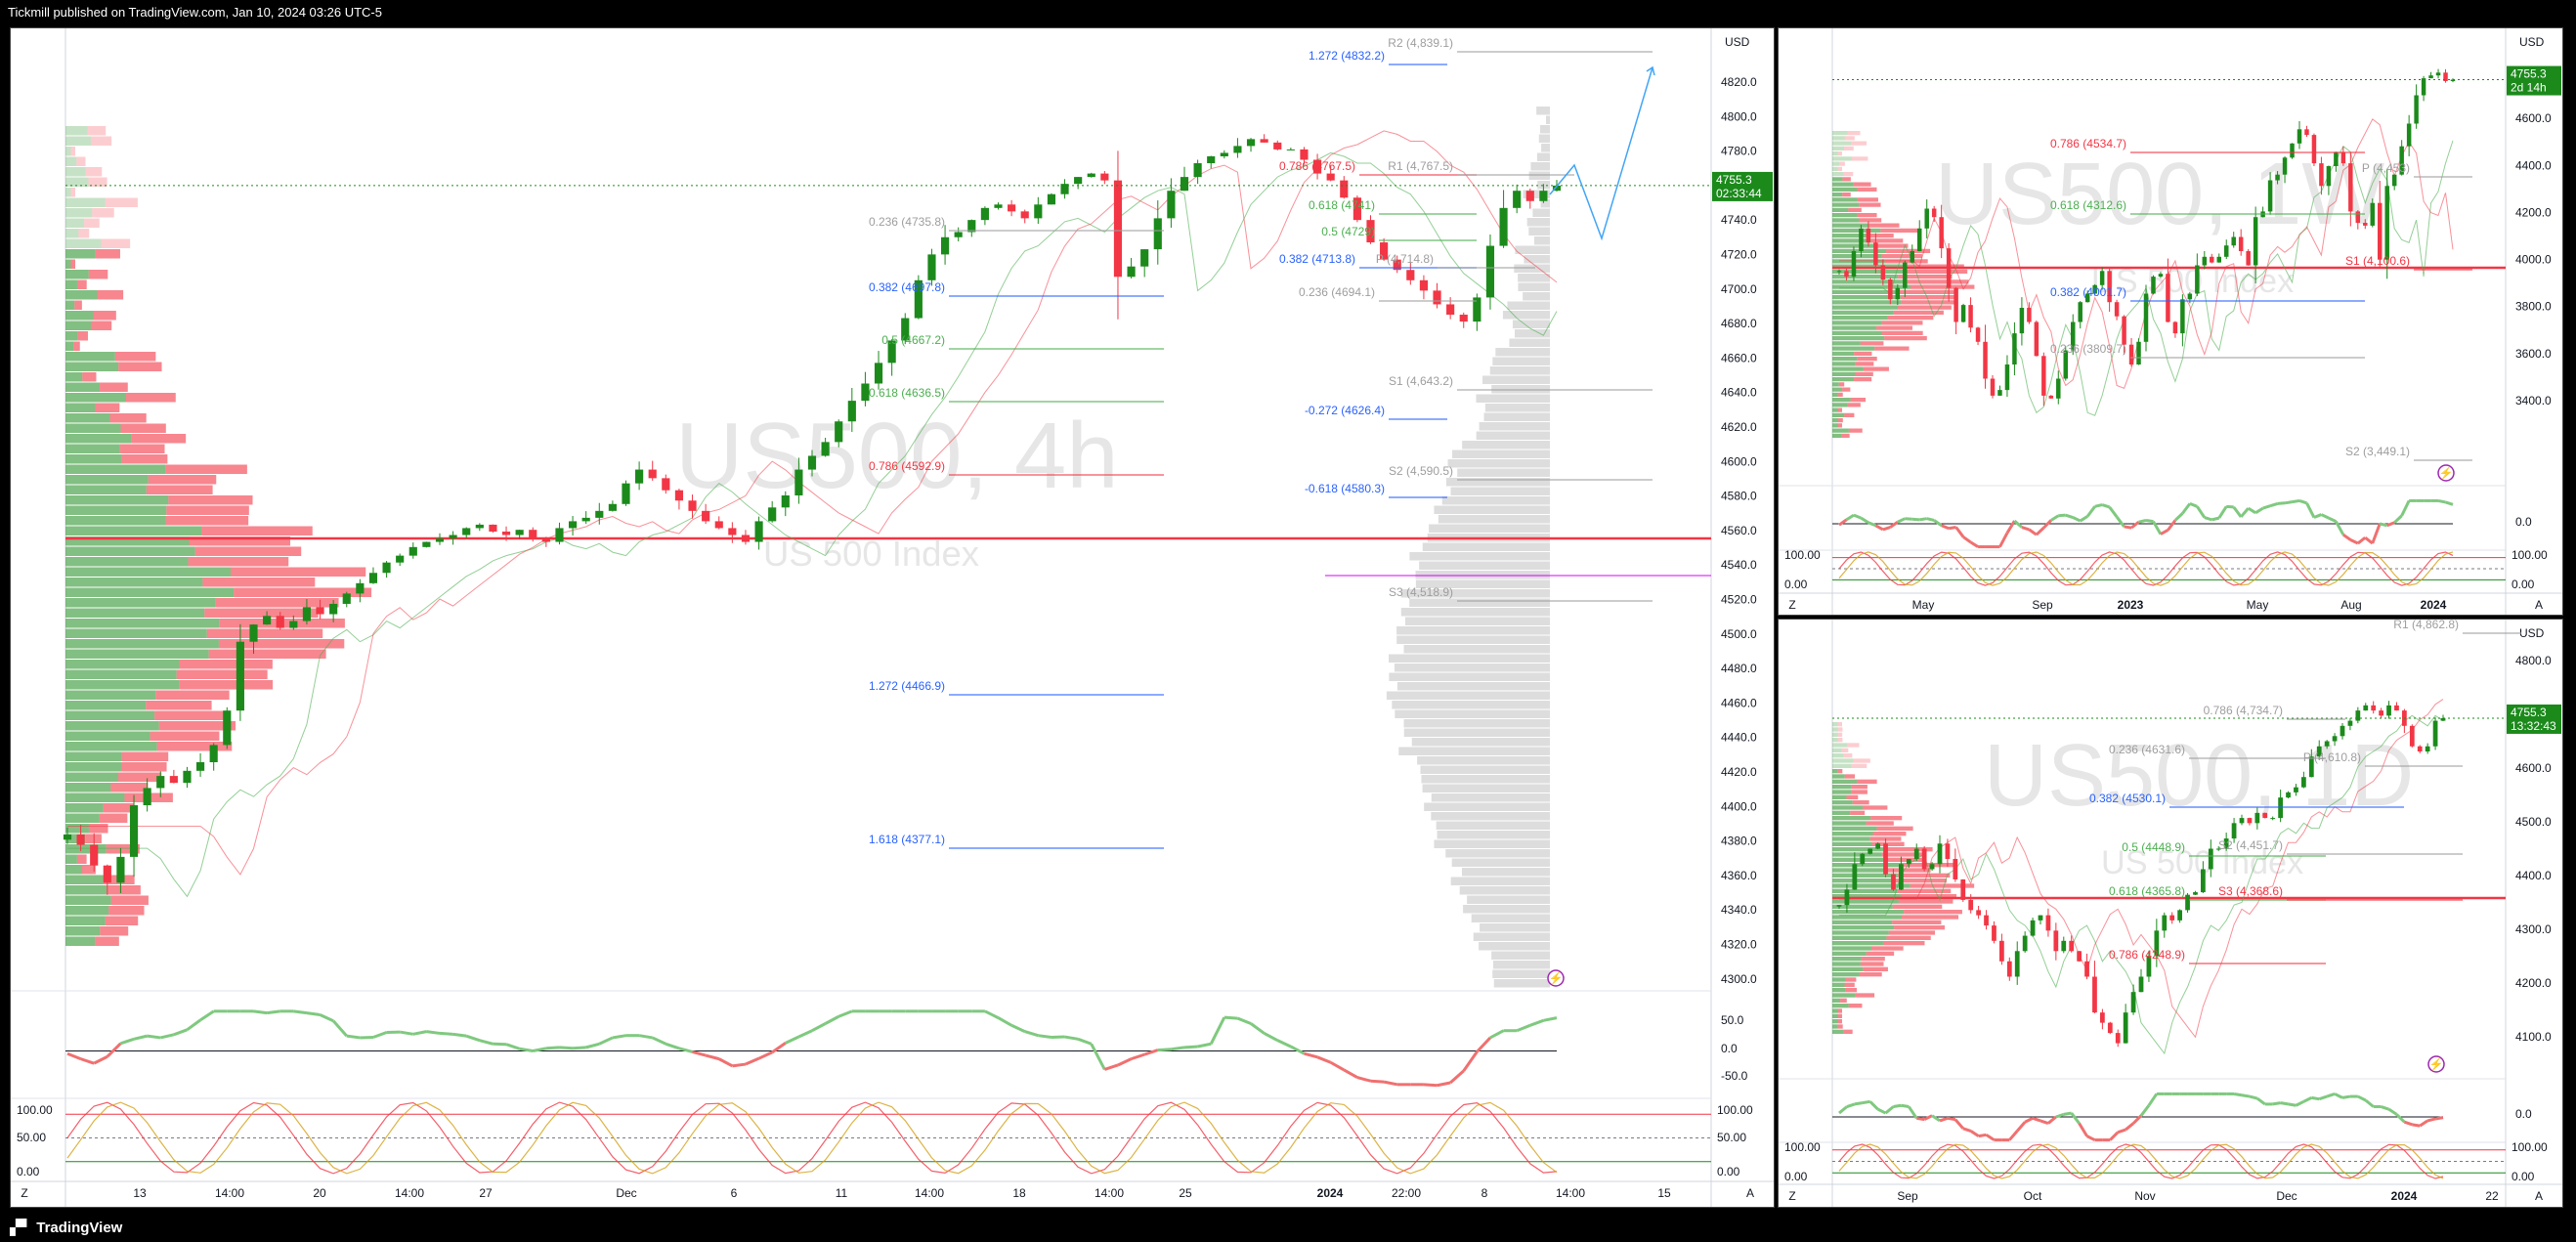  What do you see at coordinates (2530, 1147) in the screenshot?
I see `stoch-tick-label: 100.00` at bounding box center [2530, 1147].